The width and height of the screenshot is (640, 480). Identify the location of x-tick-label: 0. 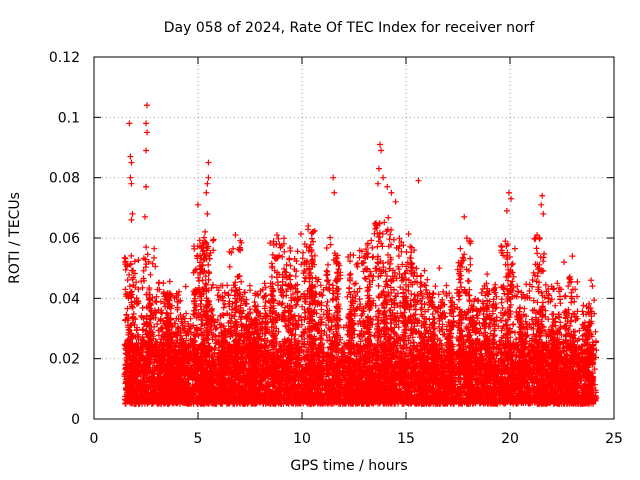
(94, 439).